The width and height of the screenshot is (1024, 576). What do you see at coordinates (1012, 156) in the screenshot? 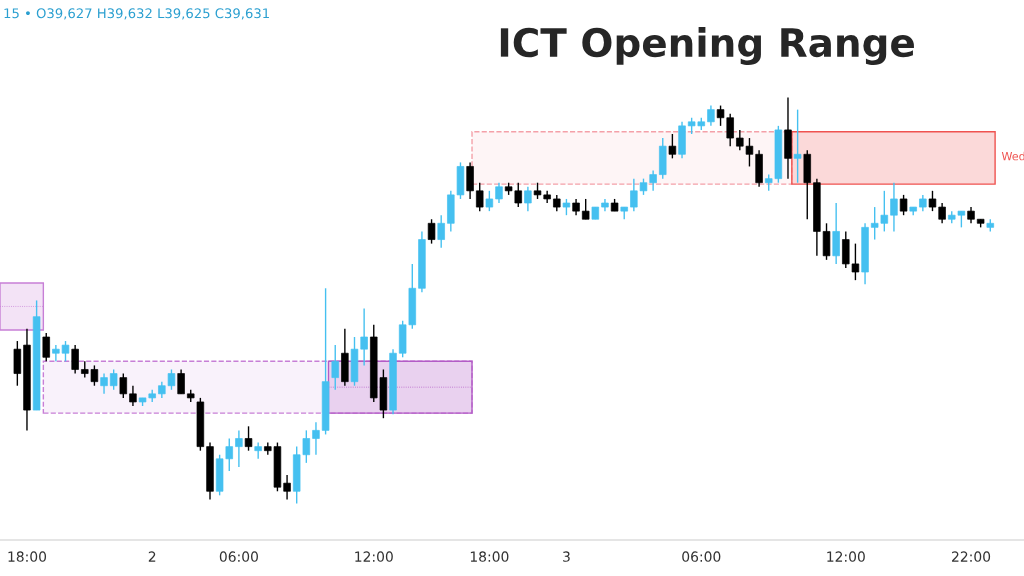
I see `text: Wed` at bounding box center [1012, 156].